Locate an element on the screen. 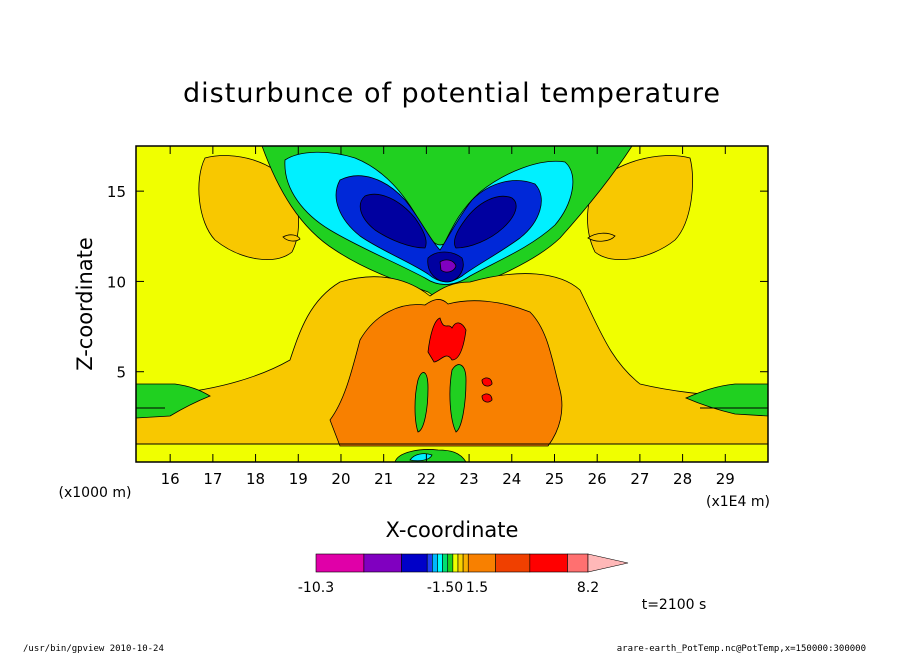  time-label: t=2100 s is located at coordinates (674, 605).